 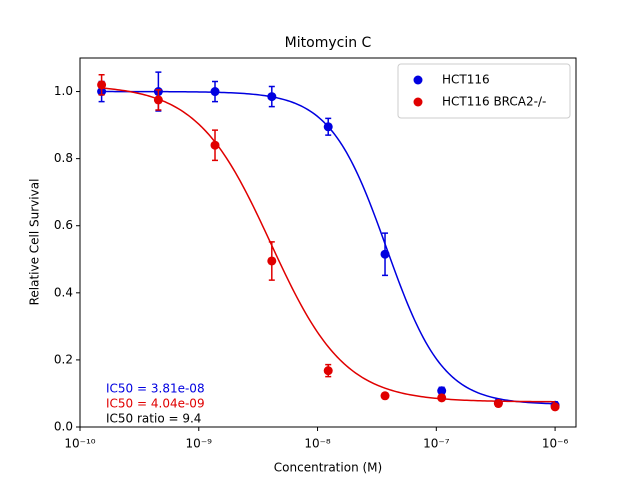 I want to click on x-tick-label: 10⁻¹⁰, so click(x=79, y=444).